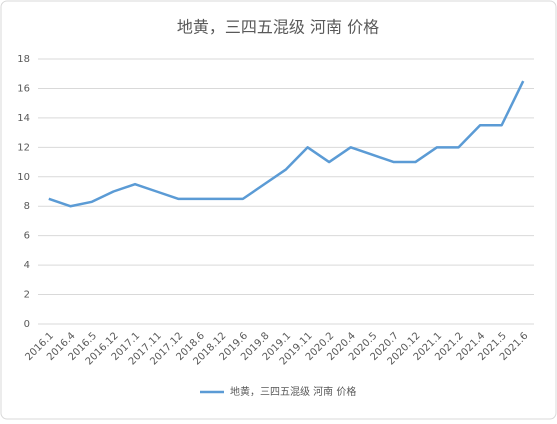  Describe the element at coordinates (27, 206) in the screenshot. I see `y-tick-label: 8` at that location.